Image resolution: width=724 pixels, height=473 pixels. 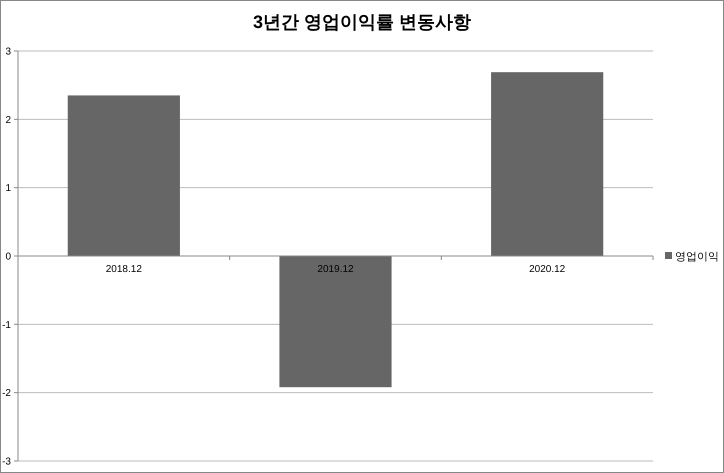 What do you see at coordinates (7, 462) in the screenshot?
I see `y-tick-label: -3` at bounding box center [7, 462].